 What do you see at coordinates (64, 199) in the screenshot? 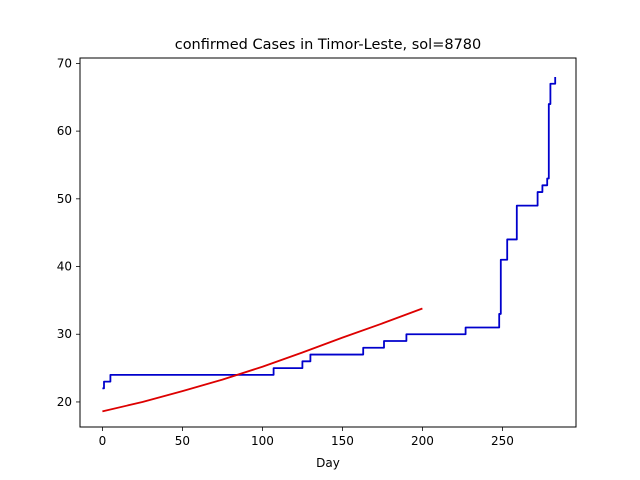
I see `y-tick-label: 50` at bounding box center [64, 199].